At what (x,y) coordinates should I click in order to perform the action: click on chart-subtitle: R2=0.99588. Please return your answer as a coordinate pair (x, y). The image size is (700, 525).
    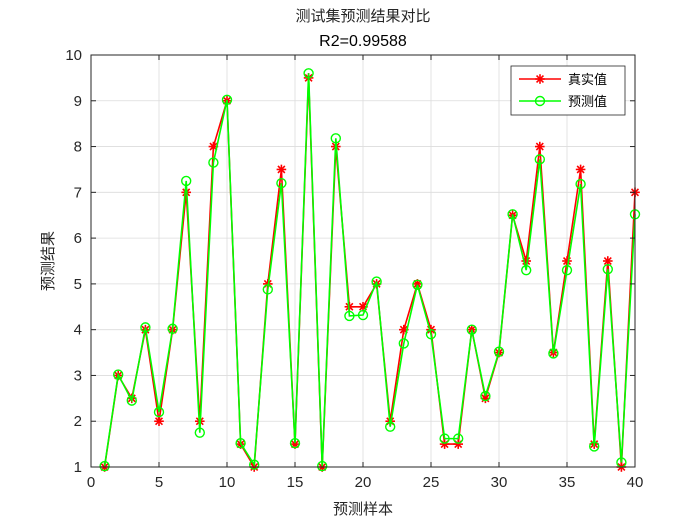
    Looking at the image, I should click on (363, 41).